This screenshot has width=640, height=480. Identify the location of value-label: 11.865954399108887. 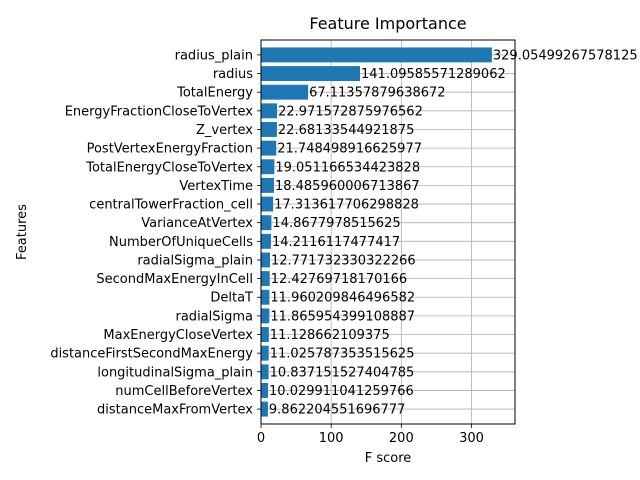
(342, 316).